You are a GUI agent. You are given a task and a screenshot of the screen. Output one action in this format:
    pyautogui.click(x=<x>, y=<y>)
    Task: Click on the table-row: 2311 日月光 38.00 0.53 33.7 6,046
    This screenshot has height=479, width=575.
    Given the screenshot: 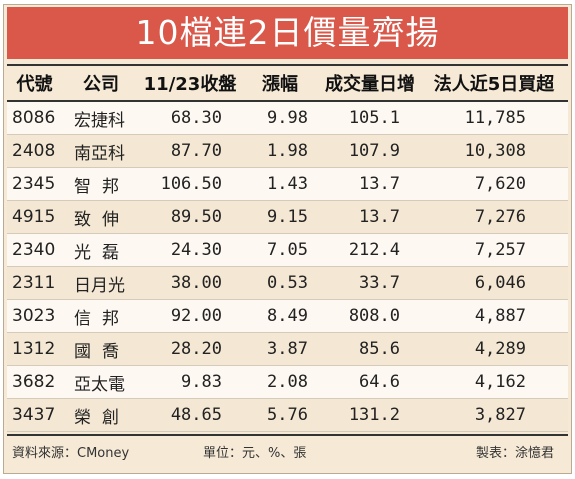 What is the action you would take?
    pyautogui.click(x=287, y=283)
    